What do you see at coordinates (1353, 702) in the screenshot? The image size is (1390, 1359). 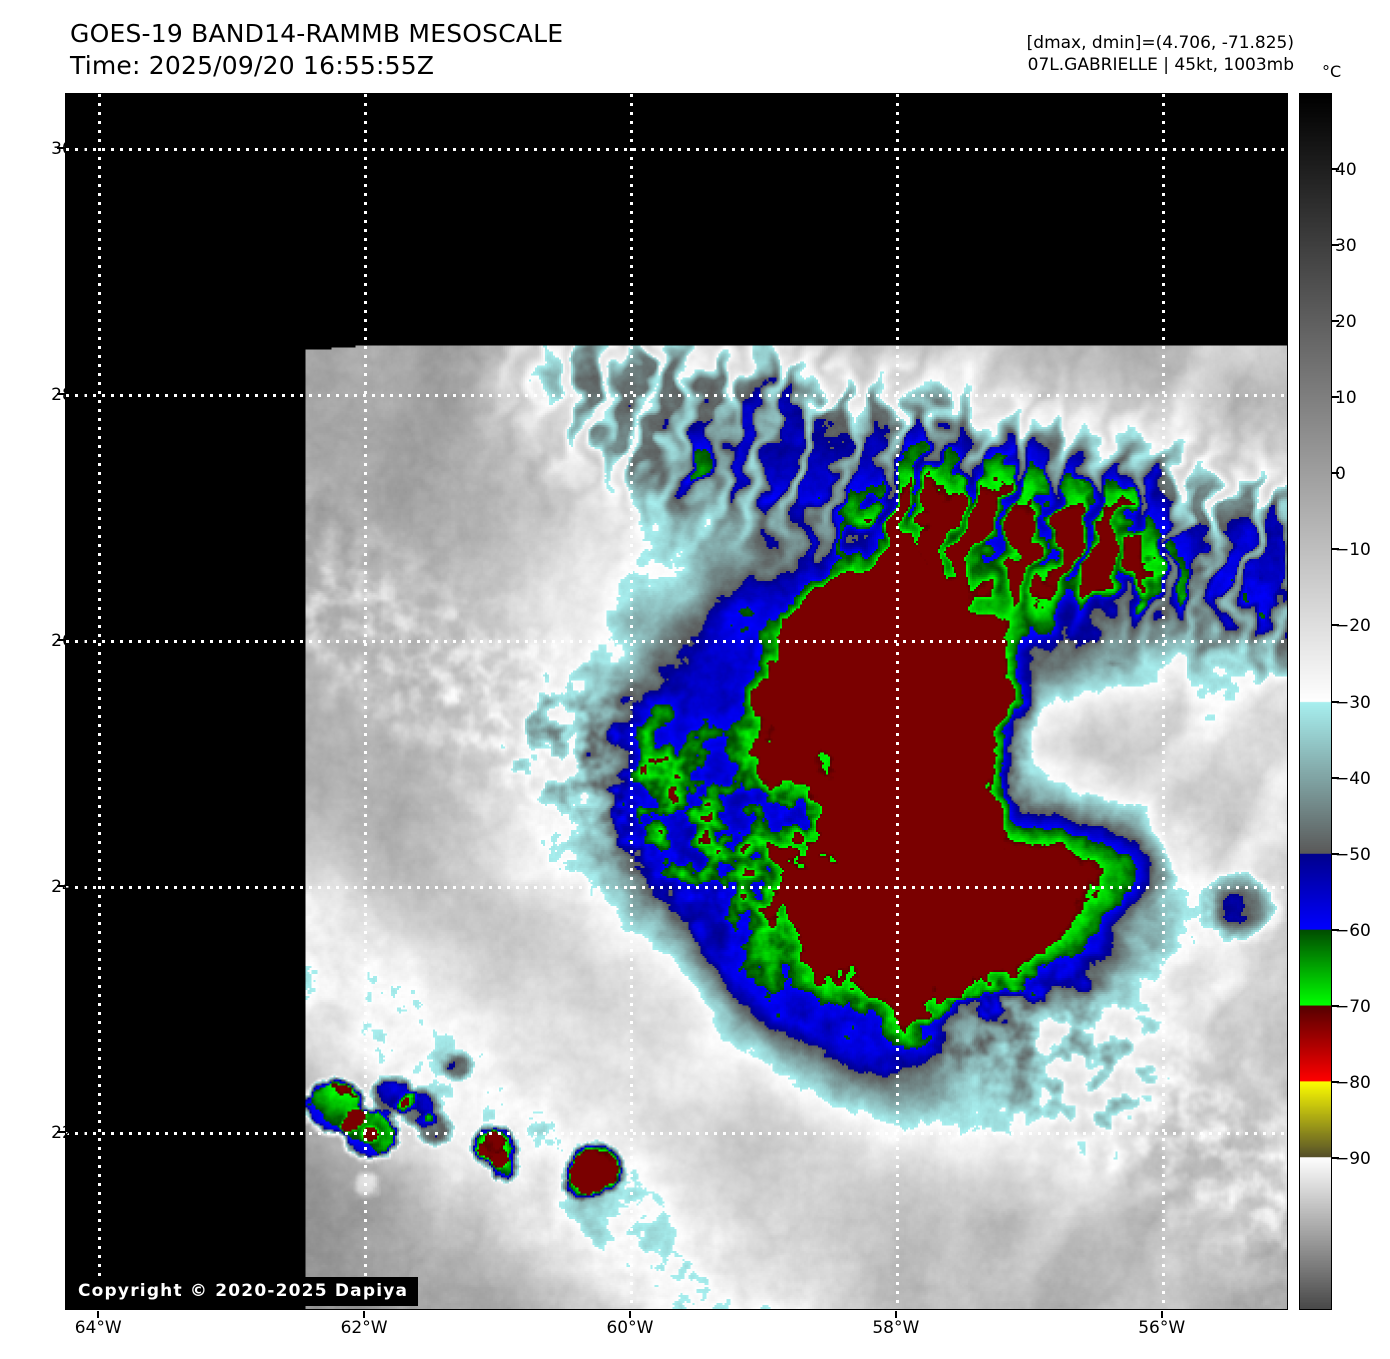 I see `colorbar-tick-label: −30` at bounding box center [1353, 702].